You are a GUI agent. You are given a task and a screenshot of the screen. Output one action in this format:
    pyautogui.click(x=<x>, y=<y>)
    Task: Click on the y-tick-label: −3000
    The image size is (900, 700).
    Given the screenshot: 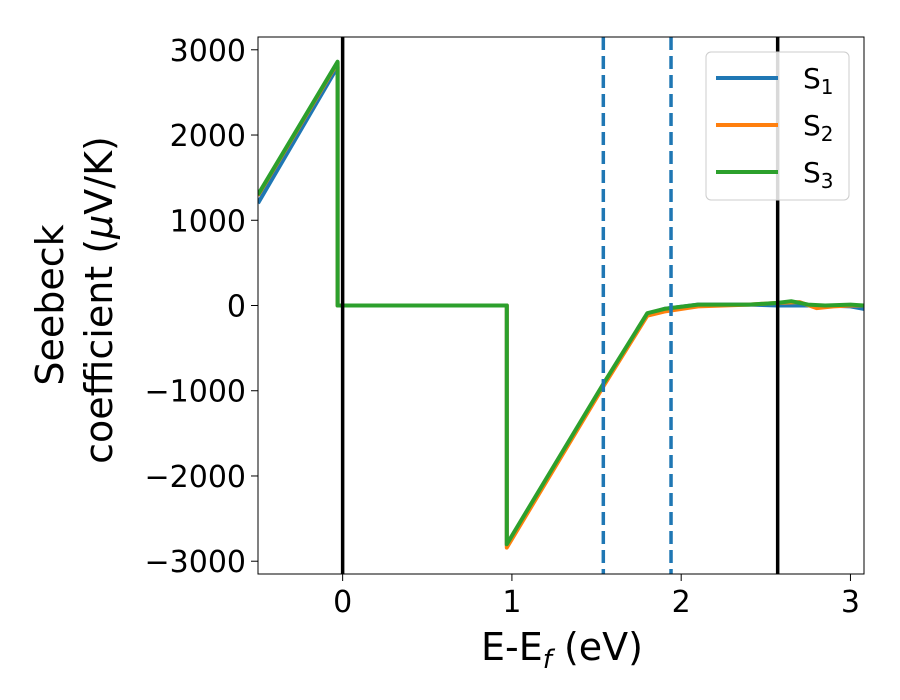 What is the action you would take?
    pyautogui.click(x=195, y=562)
    